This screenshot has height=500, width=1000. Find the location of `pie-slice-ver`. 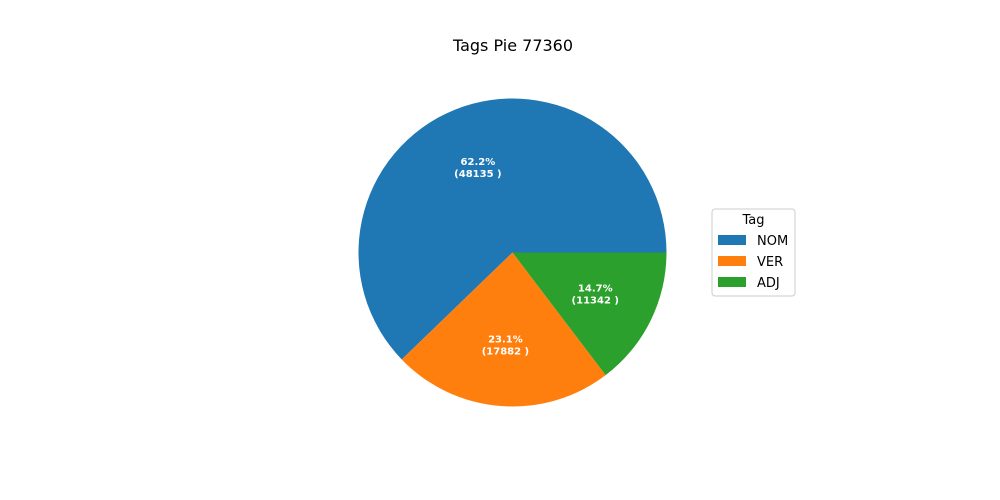

pie-slice-ver is located at coordinates (503, 329).